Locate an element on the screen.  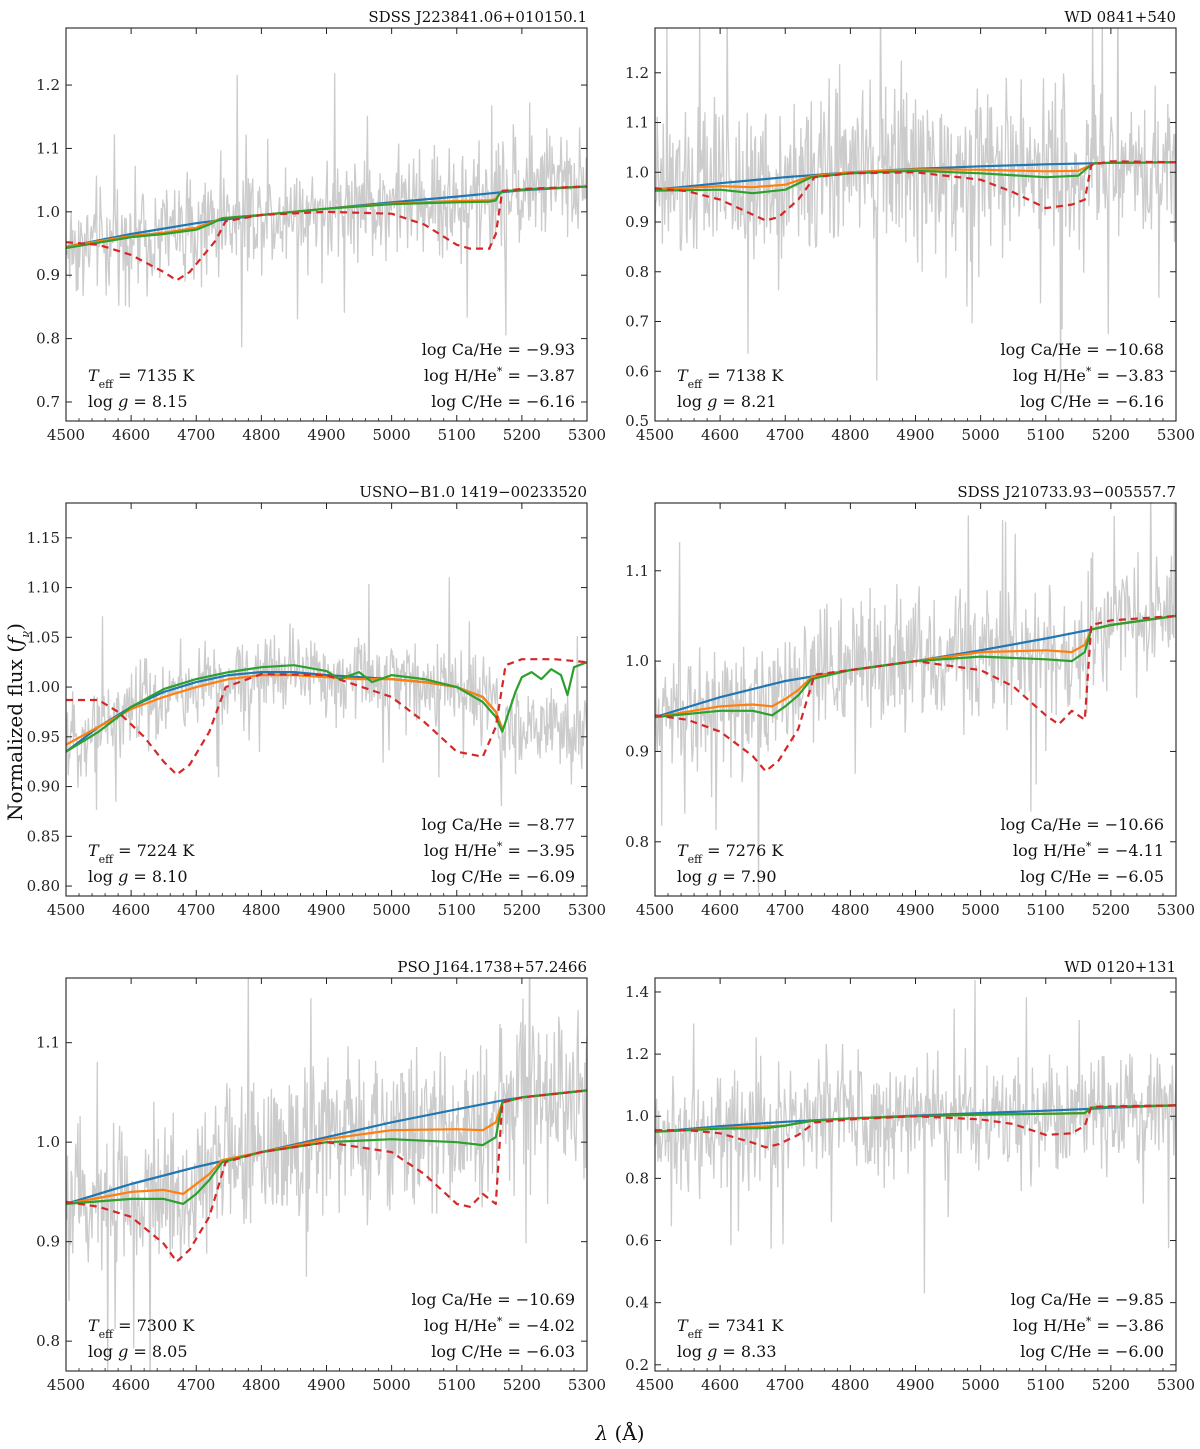
c-abundance-annotation: log C/He = −6.16 is located at coordinates (503, 401).